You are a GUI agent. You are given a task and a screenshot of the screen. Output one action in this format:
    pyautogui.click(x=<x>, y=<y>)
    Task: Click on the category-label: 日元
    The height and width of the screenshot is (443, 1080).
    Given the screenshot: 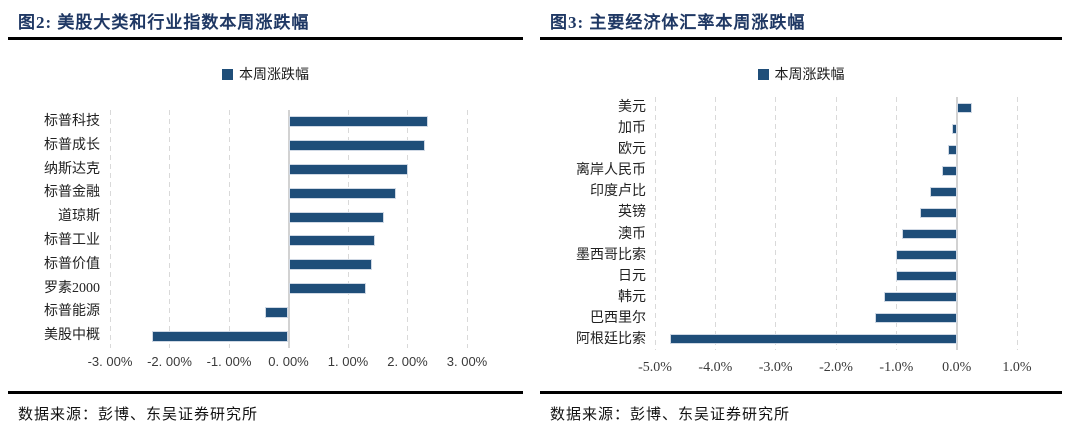 What is the action you would take?
    pyautogui.click(x=632, y=276)
    